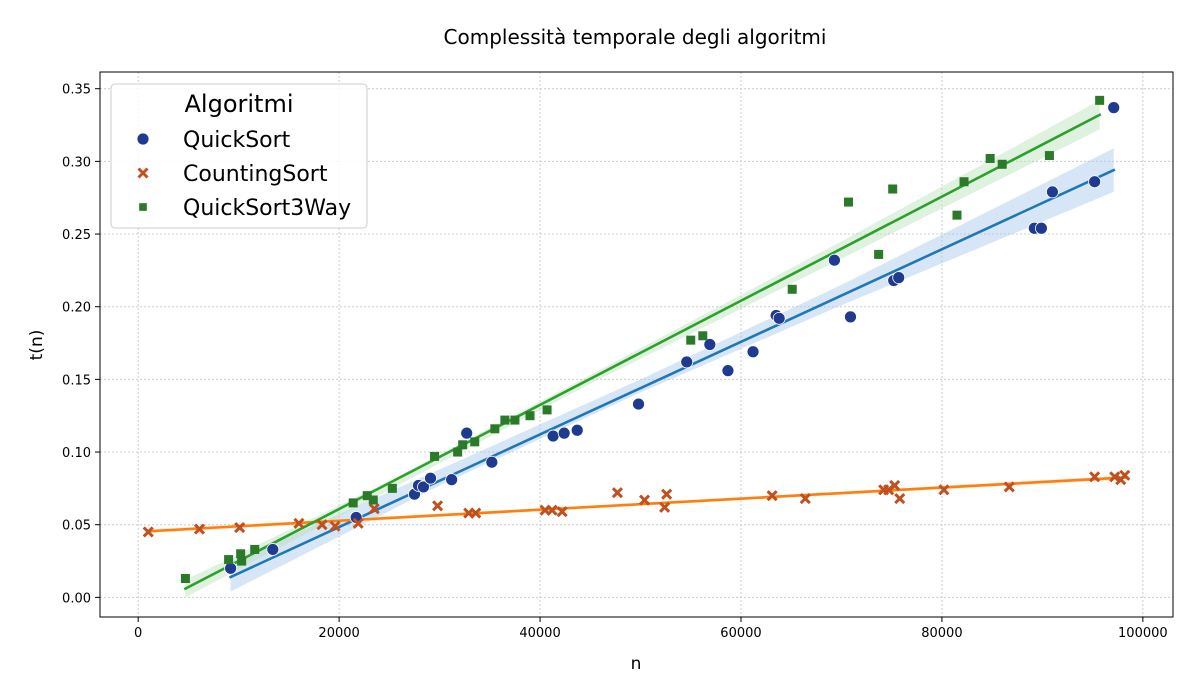 This screenshot has height=700, width=1200. What do you see at coordinates (1143, 633) in the screenshot?
I see `x-tick-label: 100000` at bounding box center [1143, 633].